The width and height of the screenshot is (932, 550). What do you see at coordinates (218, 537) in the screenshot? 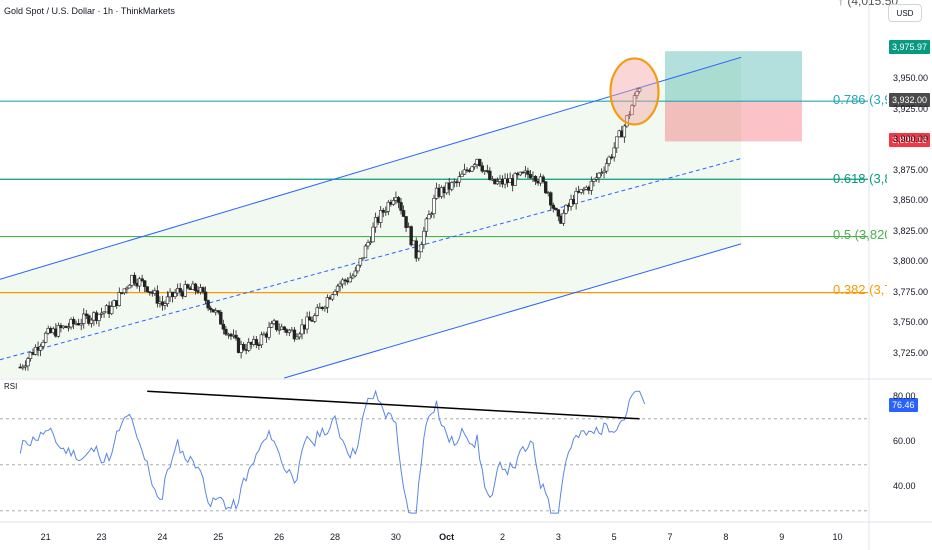
I see `time-tick-label: 25` at bounding box center [218, 537].